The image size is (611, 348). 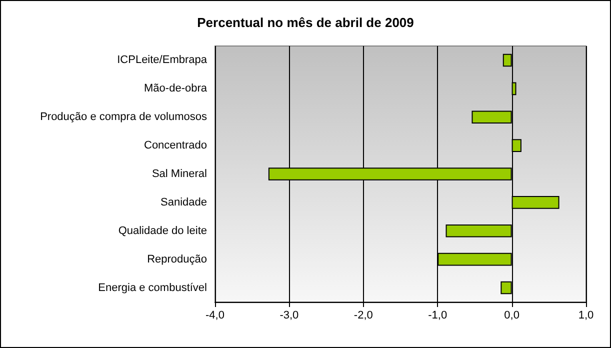 I want to click on y-tick-label: Sal Mineral, so click(x=179, y=174).